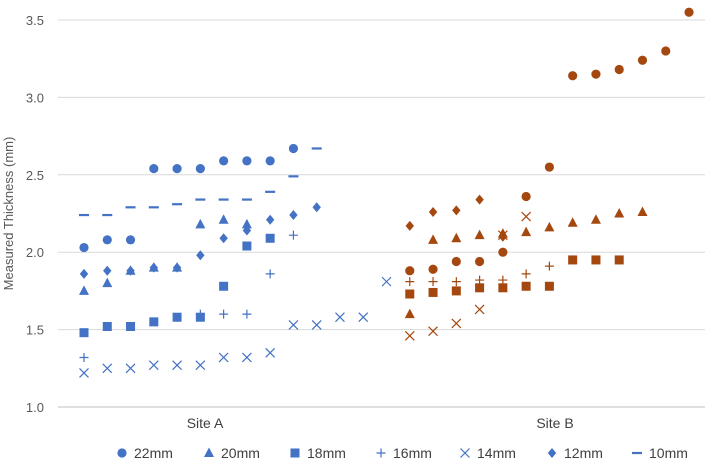  Describe the element at coordinates (35, 175) in the screenshot. I see `y-tick-label: 2.5` at that location.